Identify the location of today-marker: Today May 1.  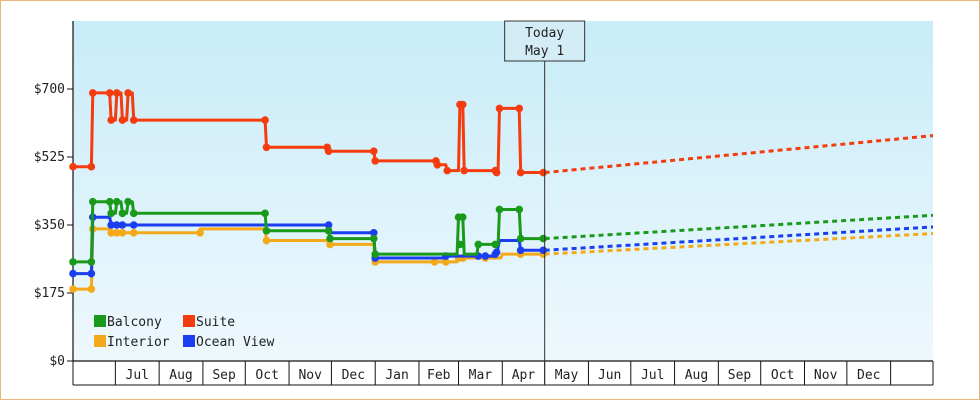
(545, 202).